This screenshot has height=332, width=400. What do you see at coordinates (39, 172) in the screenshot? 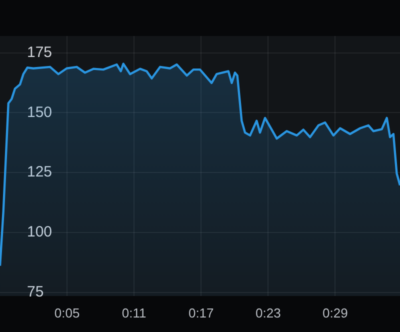
I see `y-tick-label: 125` at bounding box center [39, 172].